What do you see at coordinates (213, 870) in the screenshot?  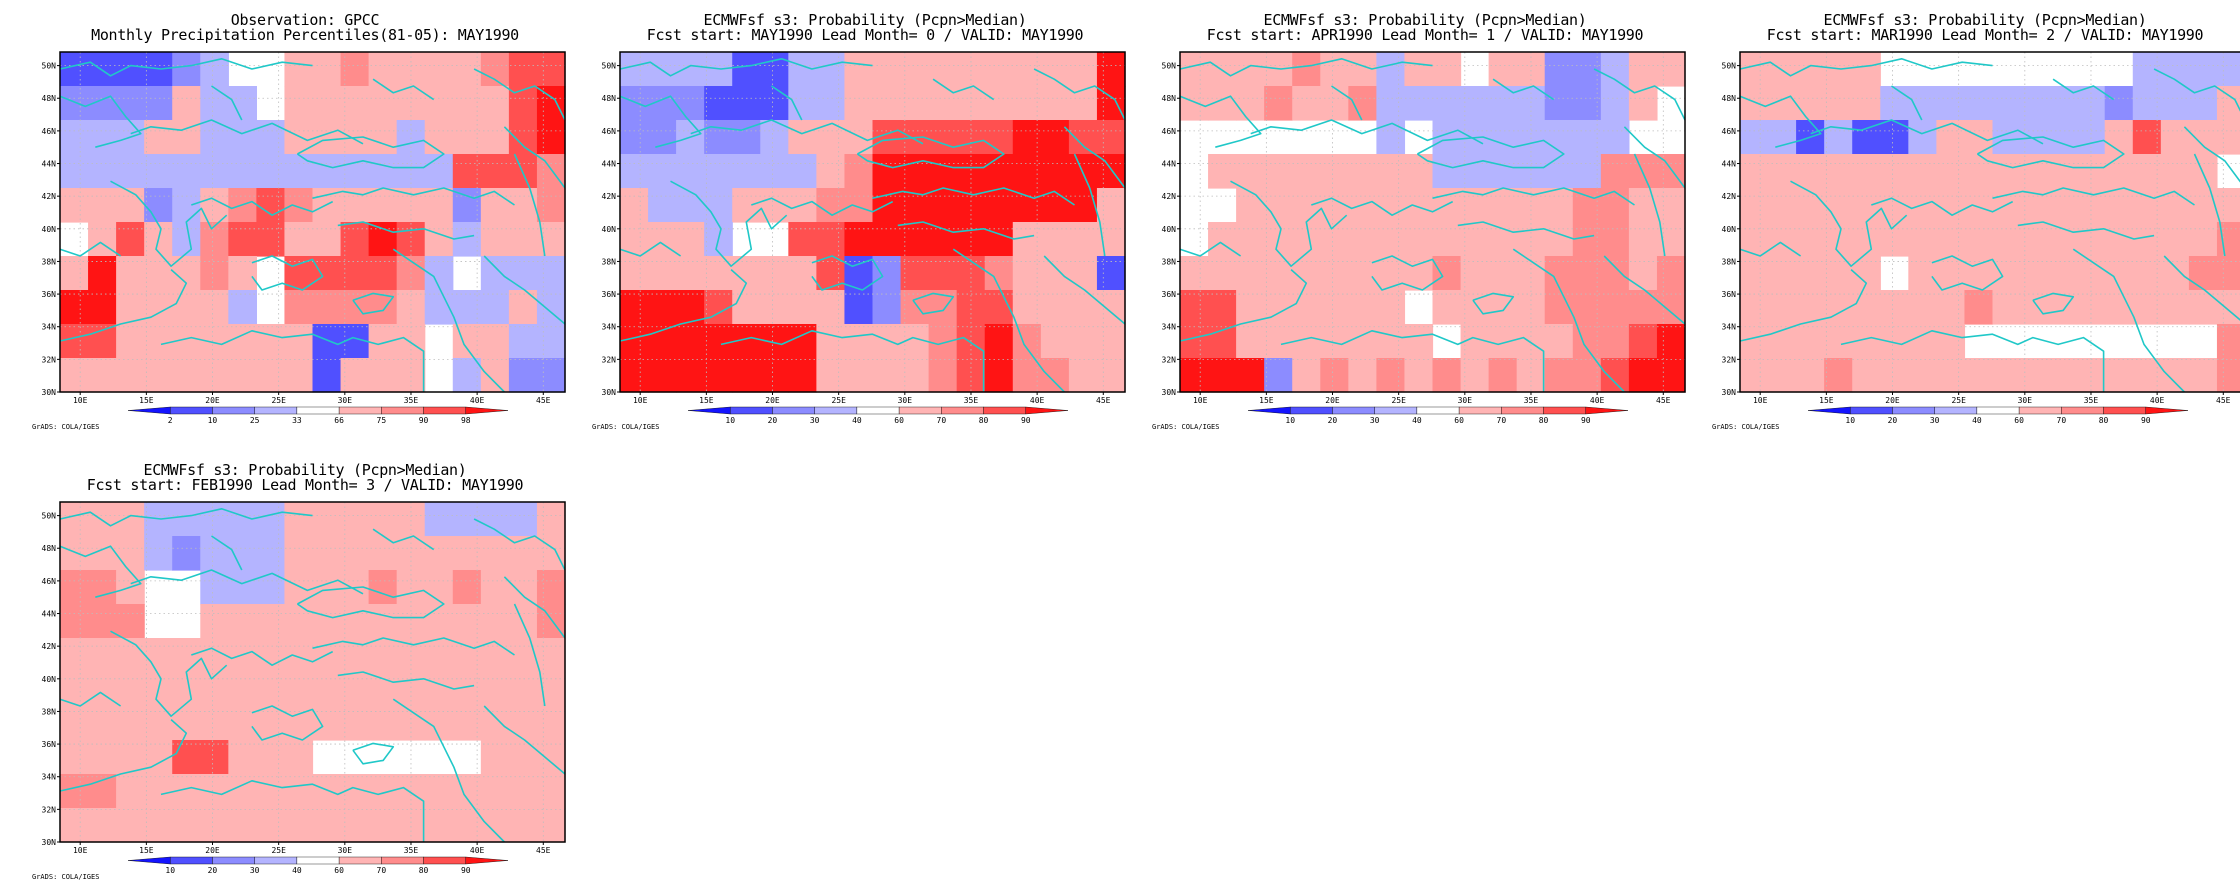 I see `colorbar-label: 20` at bounding box center [213, 870].